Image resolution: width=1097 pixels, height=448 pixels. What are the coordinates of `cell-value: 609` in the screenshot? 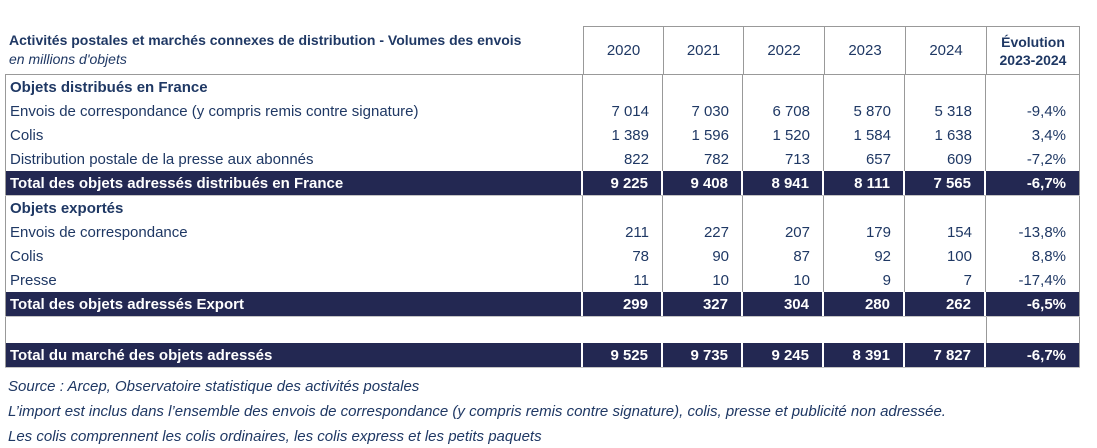 It's located at (945, 159).